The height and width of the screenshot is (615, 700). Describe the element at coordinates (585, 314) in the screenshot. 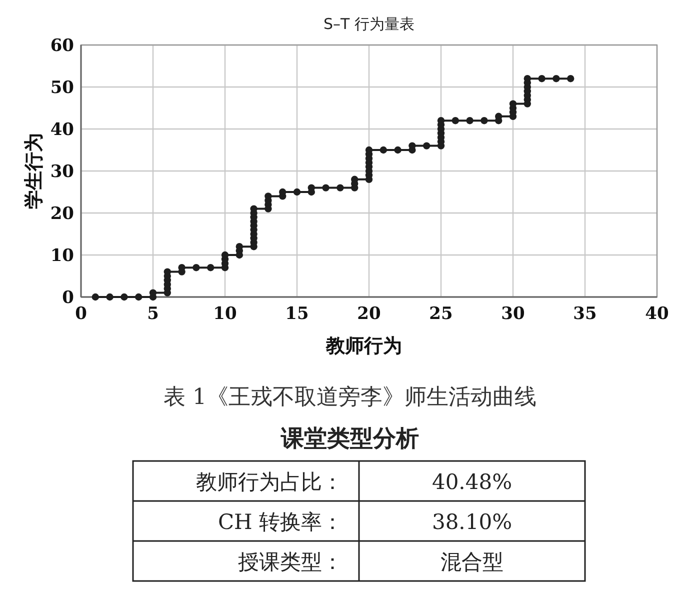

I see `x-tick-label: 35` at that location.